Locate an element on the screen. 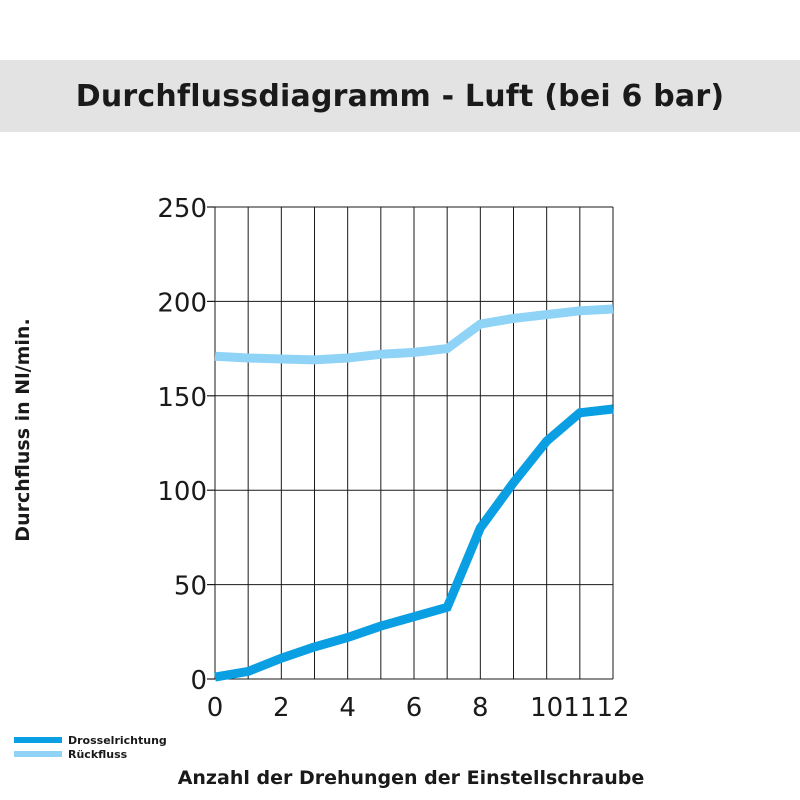 This screenshot has width=800, height=800. y-tick-label: 200 is located at coordinates (182, 303).